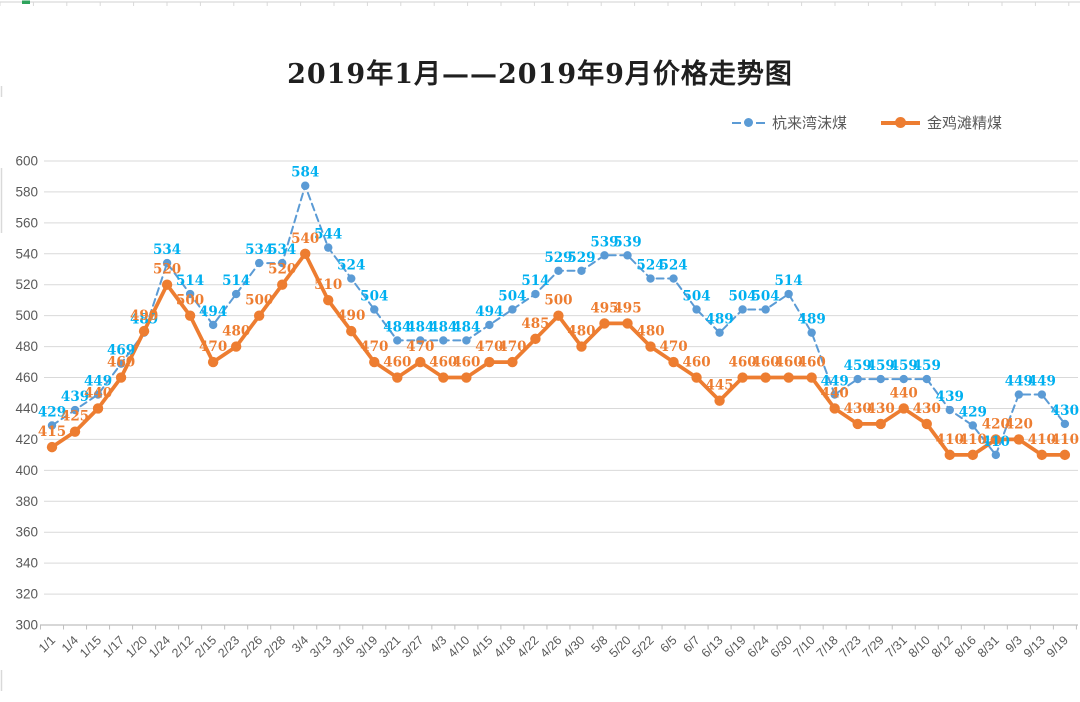  I want to click on data-label-s1: 460, so click(812, 363).